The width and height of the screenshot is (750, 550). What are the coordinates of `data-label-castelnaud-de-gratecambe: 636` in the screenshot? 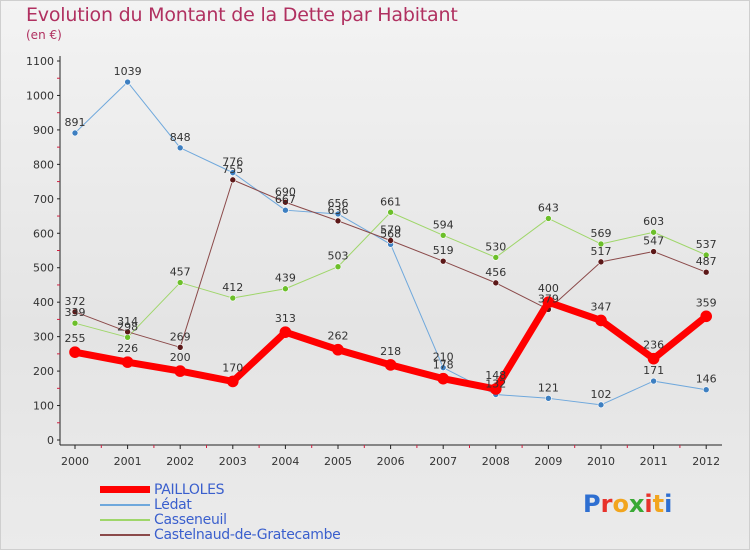 It's located at (338, 210).